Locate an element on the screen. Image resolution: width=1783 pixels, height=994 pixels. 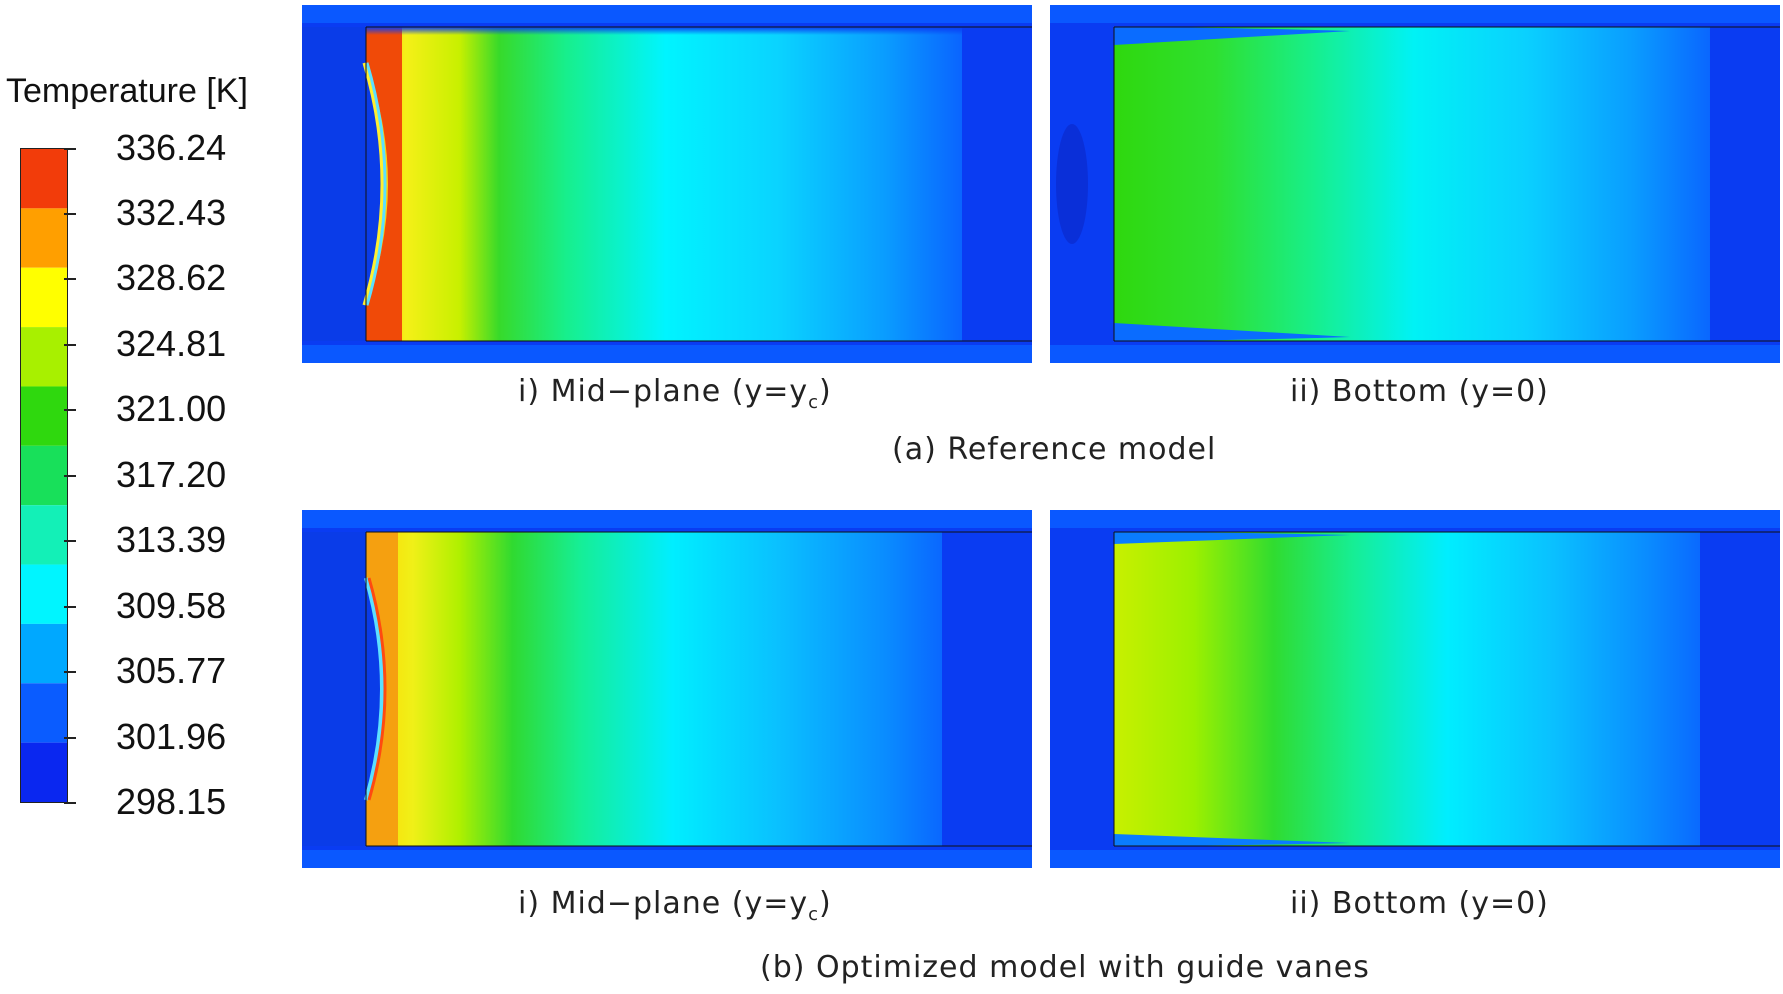
temperature-colorbar is located at coordinates (44, 475).